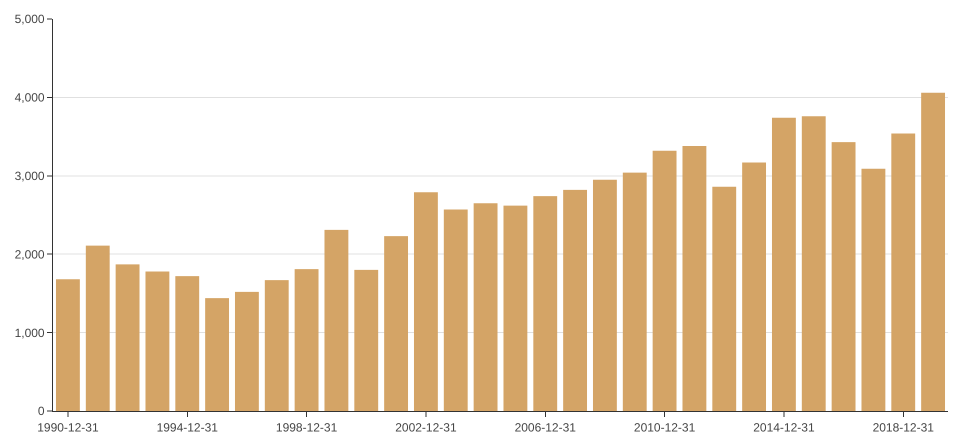 This screenshot has height=446, width=966. What do you see at coordinates (545, 427) in the screenshot?
I see `x-tick-label: 2006-12-31` at bounding box center [545, 427].